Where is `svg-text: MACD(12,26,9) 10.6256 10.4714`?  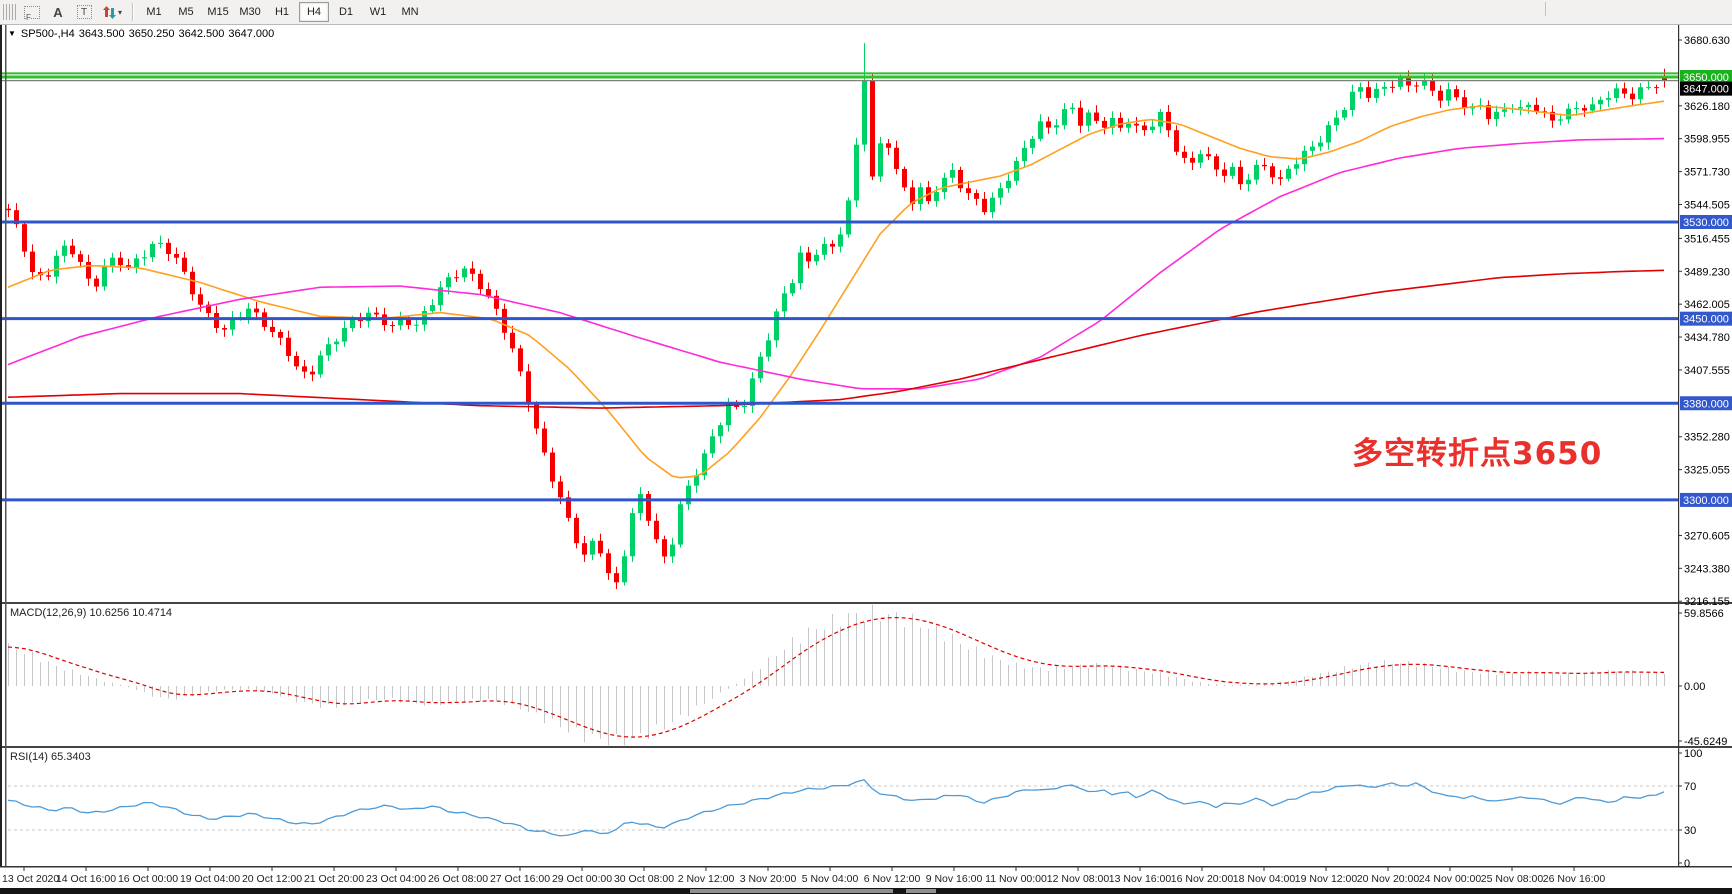 svg-text: MACD(12,26,9) 10.6256 10.4714 is located at coordinates (91, 613).